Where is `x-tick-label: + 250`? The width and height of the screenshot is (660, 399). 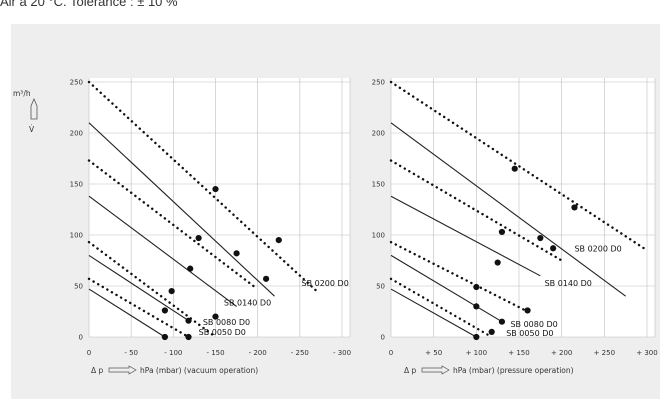
x-tick-label: + 250 is located at coordinates (604, 353).